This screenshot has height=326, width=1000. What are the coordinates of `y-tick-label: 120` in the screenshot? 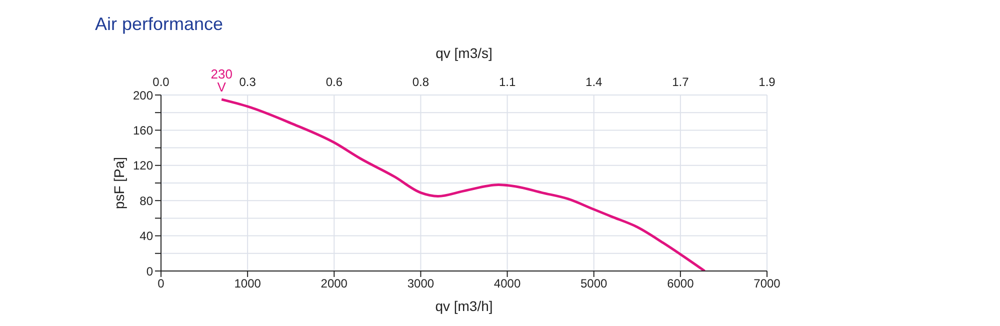 It's located at (143, 165).